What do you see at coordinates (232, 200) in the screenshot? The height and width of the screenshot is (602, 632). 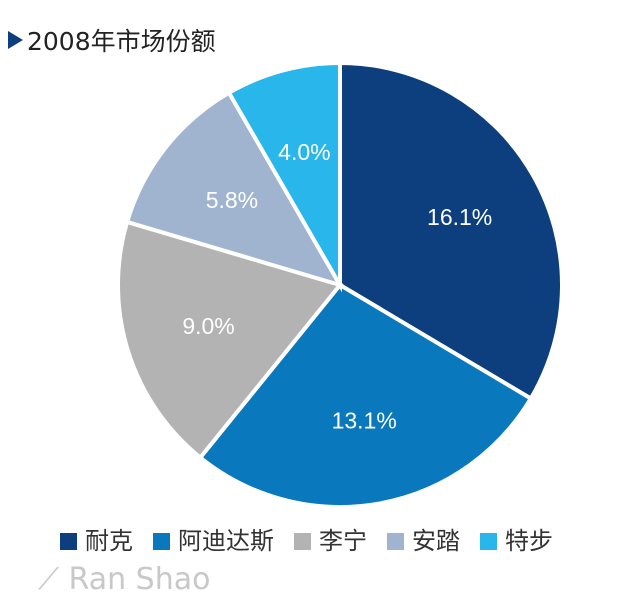 I see `data-label-3: 5.8%` at bounding box center [232, 200].